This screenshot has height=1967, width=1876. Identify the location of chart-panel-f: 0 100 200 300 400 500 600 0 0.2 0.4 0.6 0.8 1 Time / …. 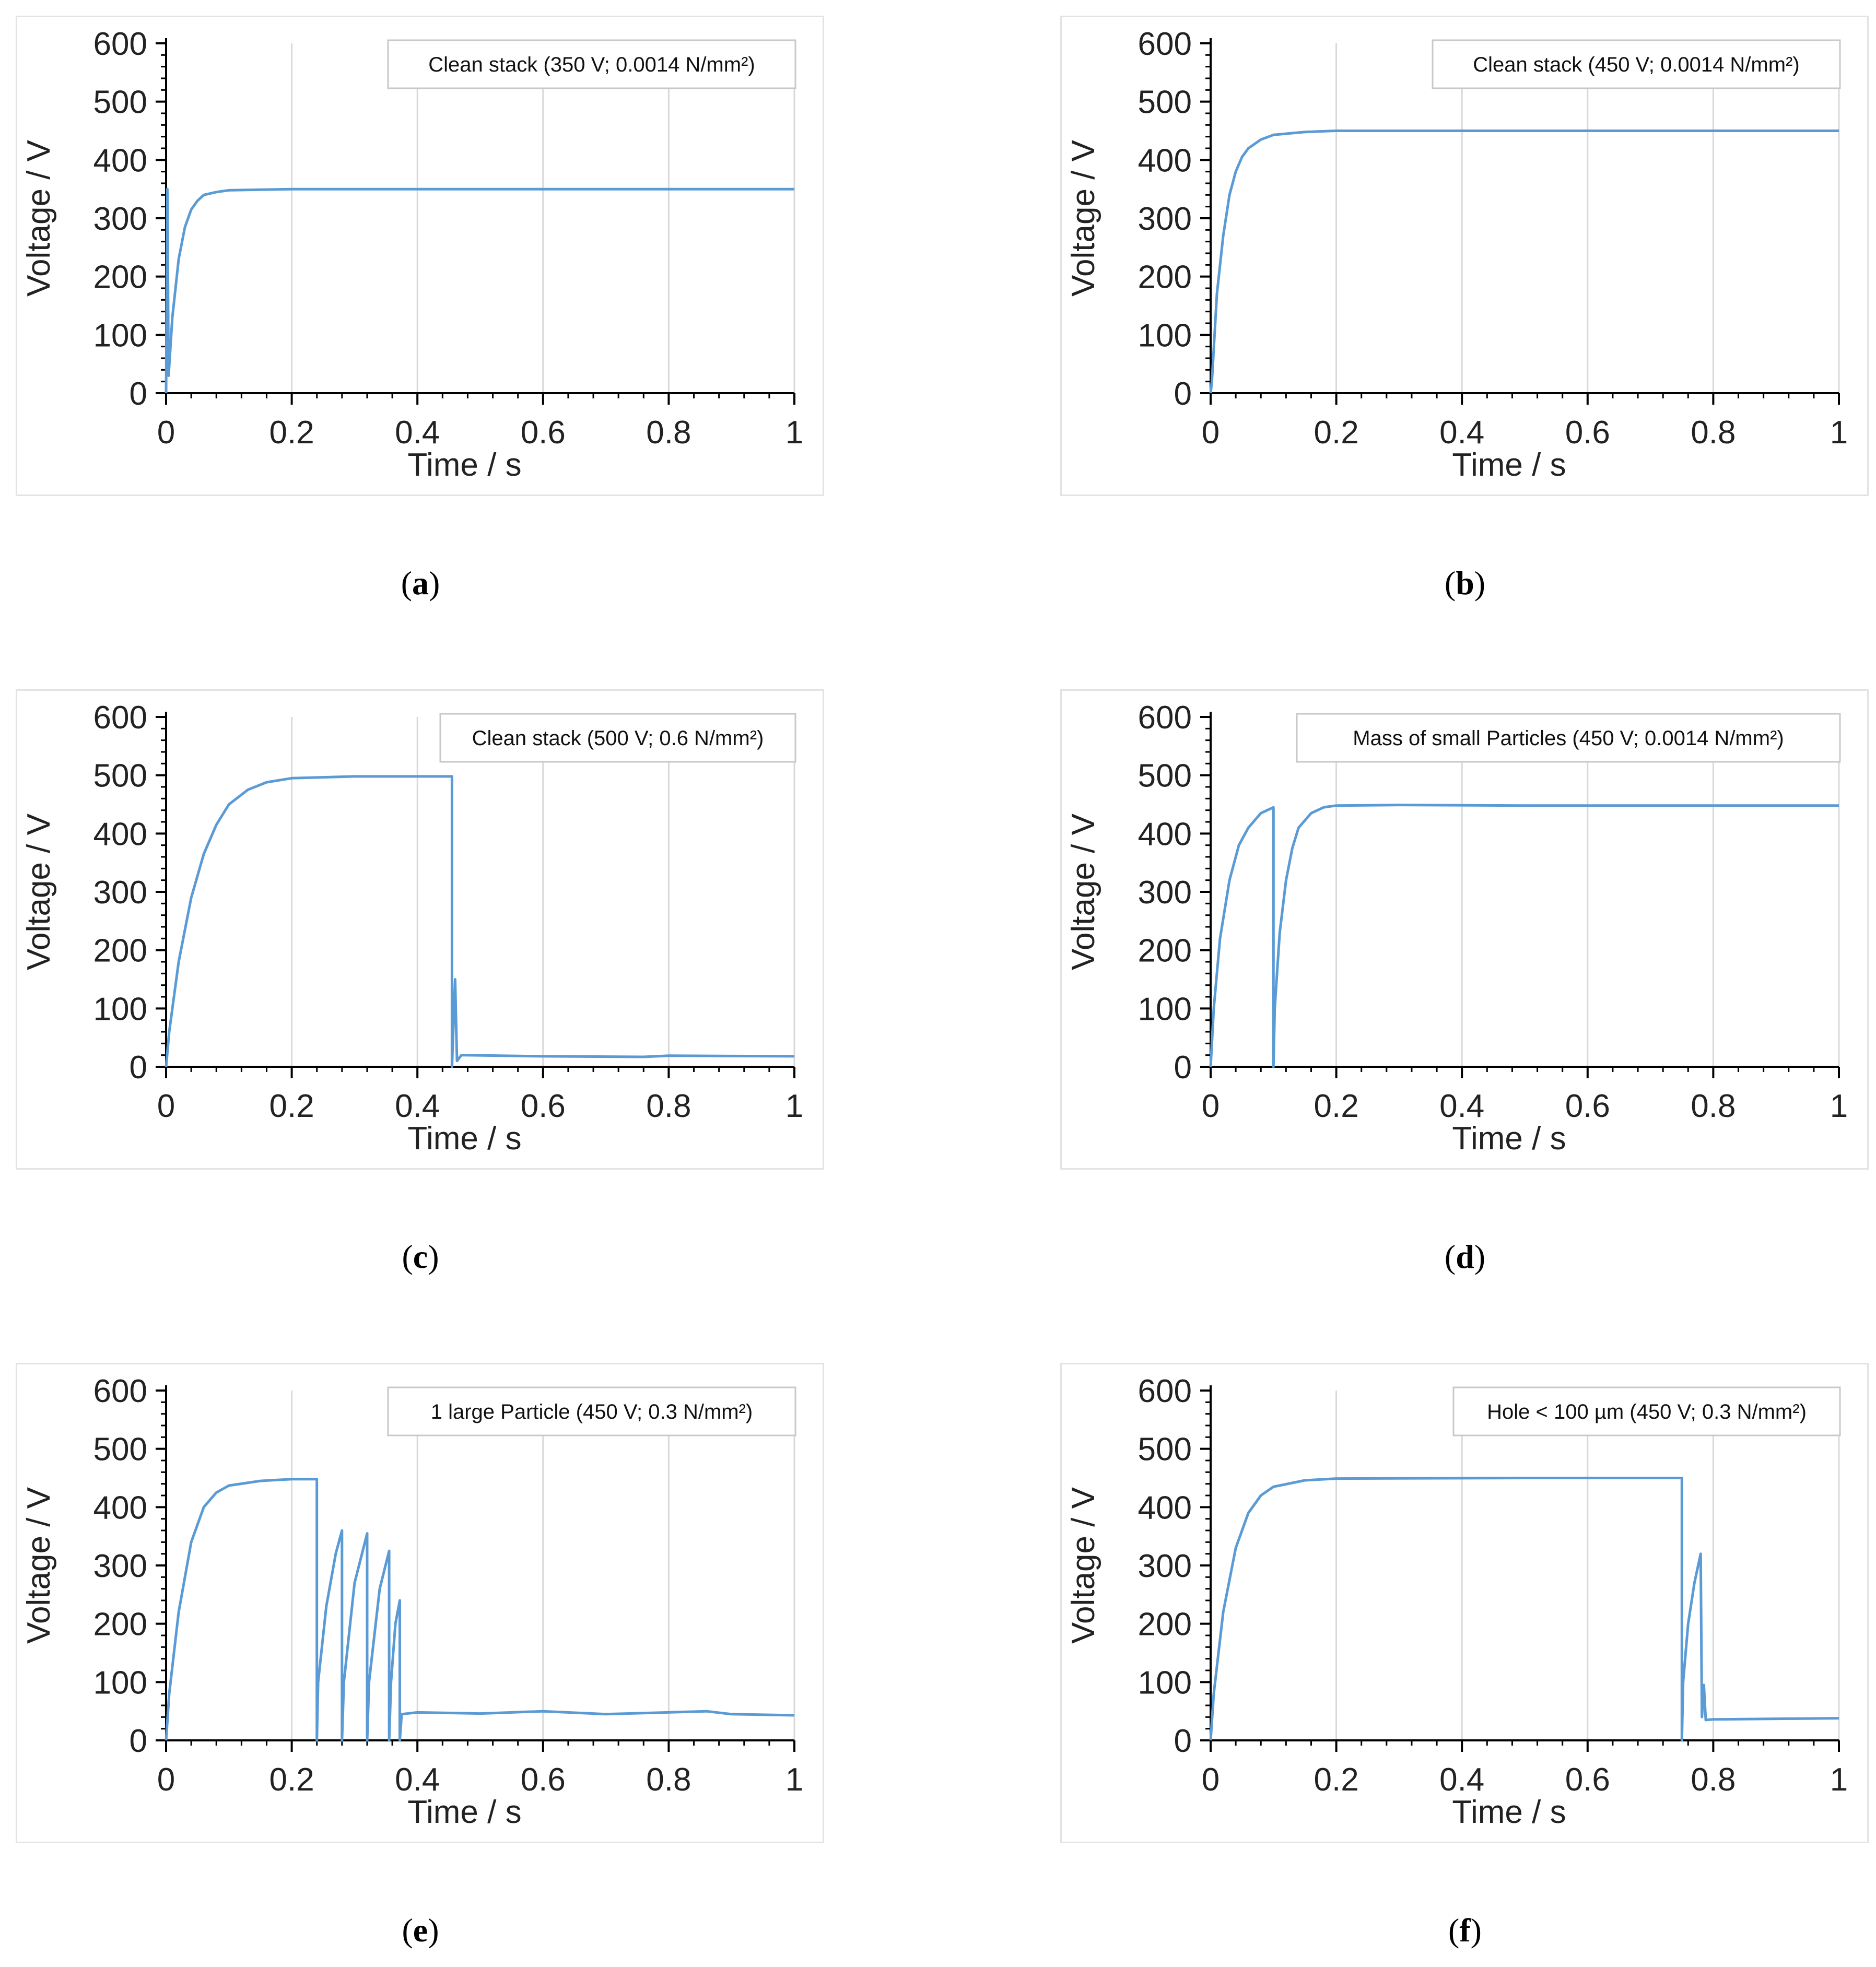
(1465, 1603).